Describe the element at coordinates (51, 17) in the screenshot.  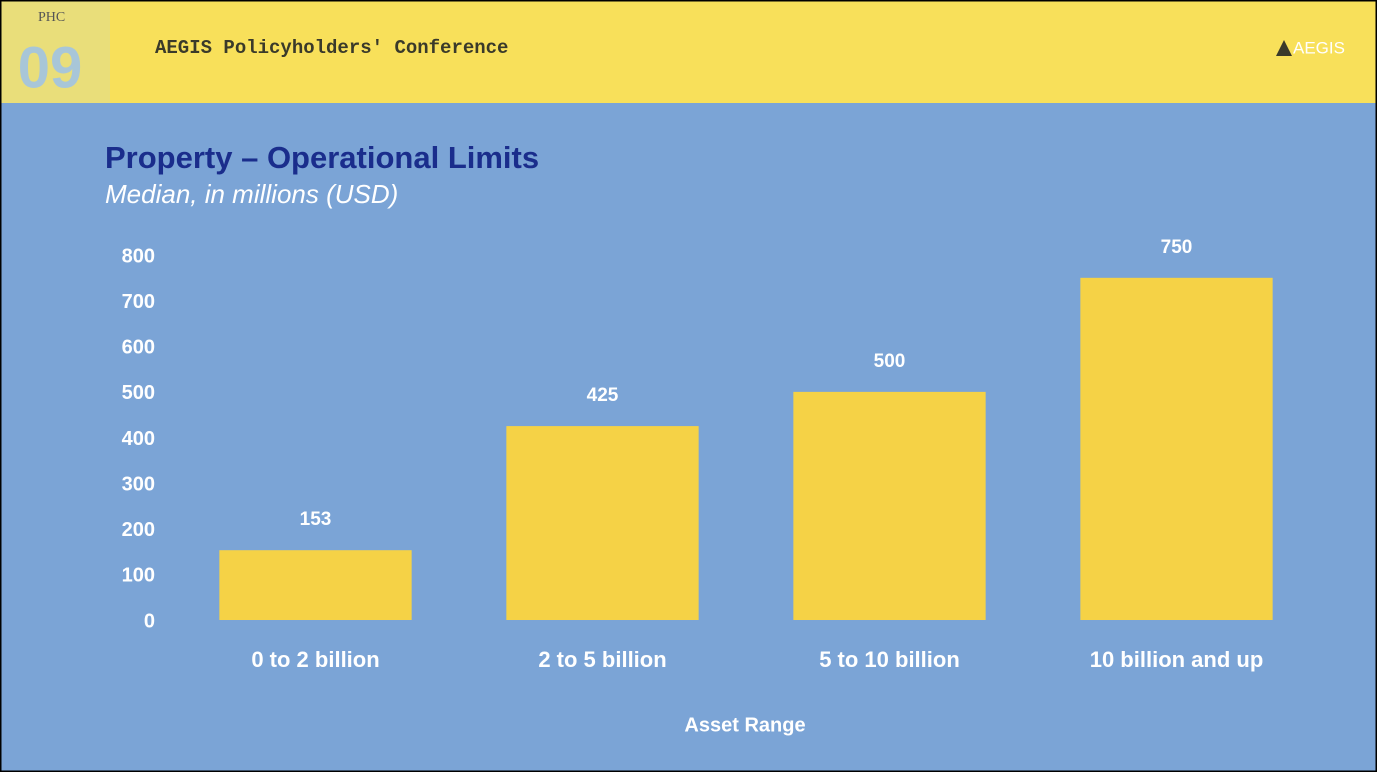
I see `badge-top: PHC` at that location.